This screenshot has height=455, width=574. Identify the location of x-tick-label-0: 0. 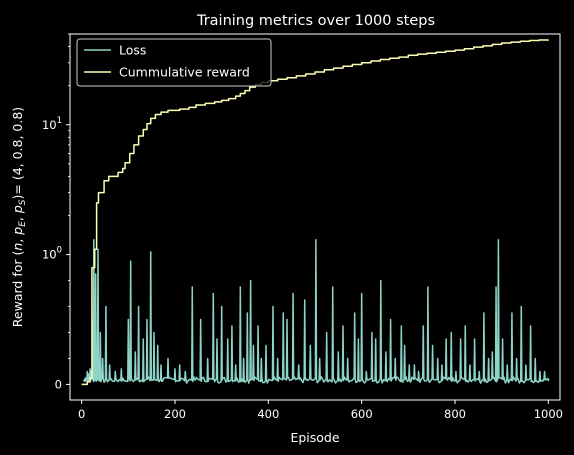
(81, 414).